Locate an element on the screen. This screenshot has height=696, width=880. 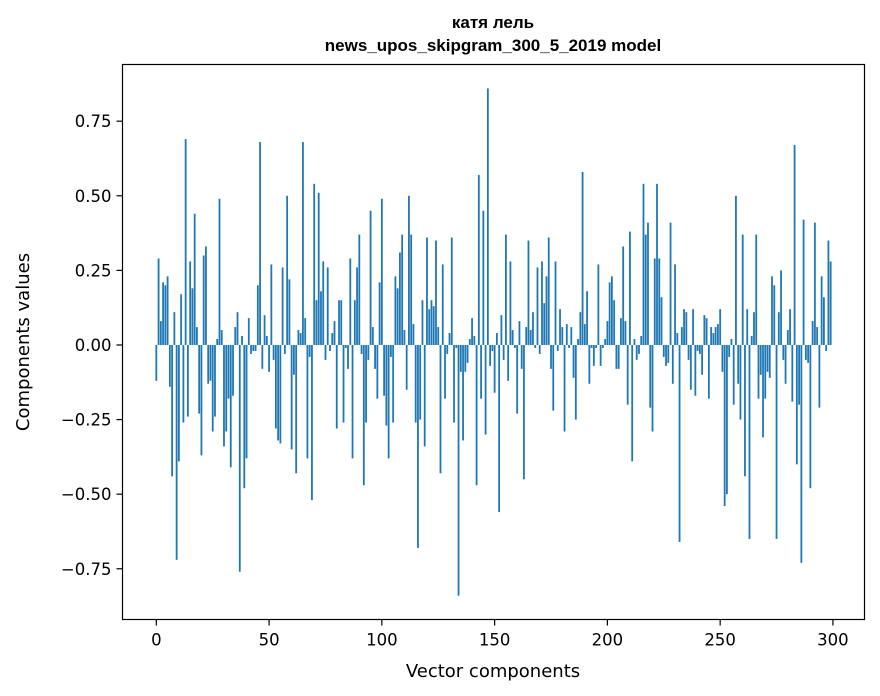
y-tick-label: −0.50 is located at coordinates (86, 494).